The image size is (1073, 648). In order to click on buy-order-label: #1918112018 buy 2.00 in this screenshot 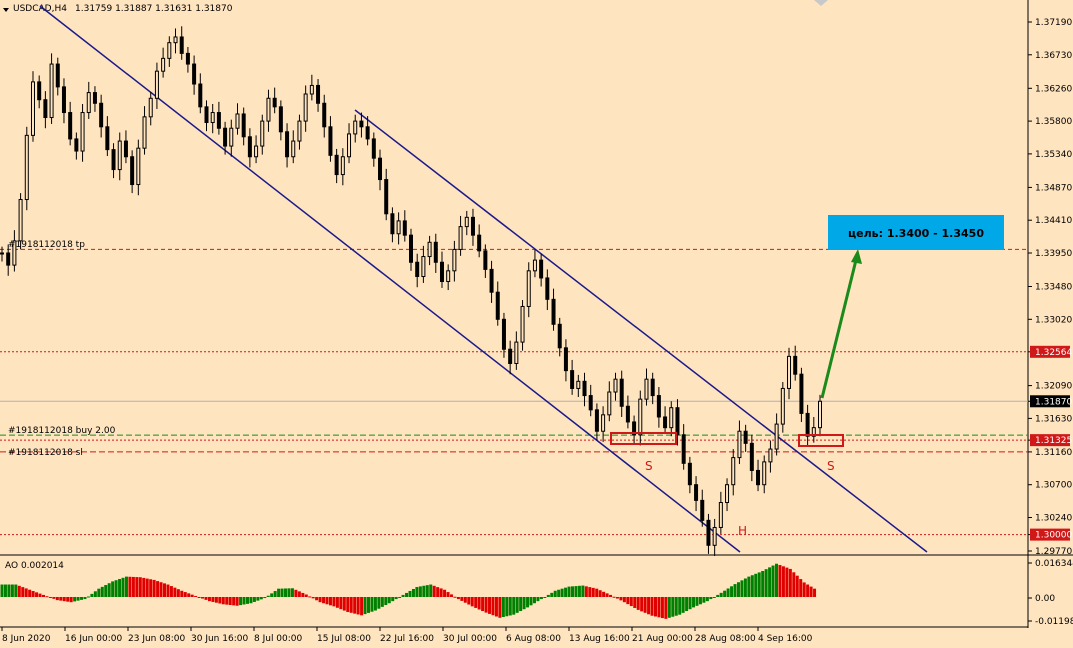, I will do `click(62, 431)`.